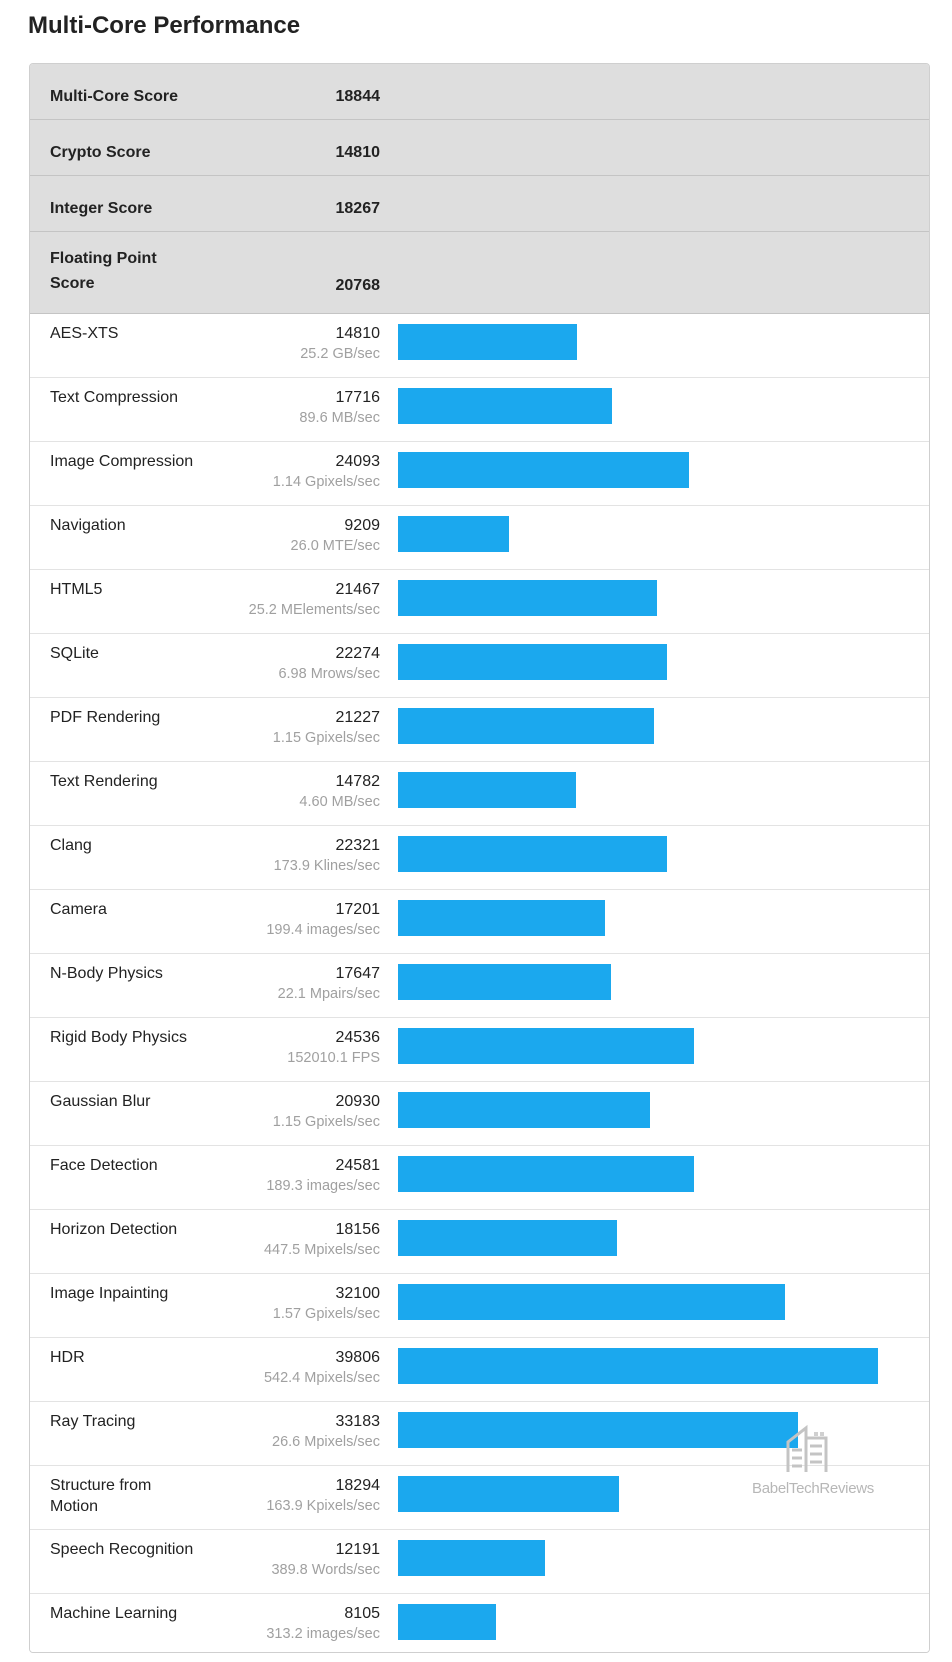 The width and height of the screenshot is (952, 1662). I want to click on benchmark-rate: 1.14 Gpixels/sec, so click(326, 482).